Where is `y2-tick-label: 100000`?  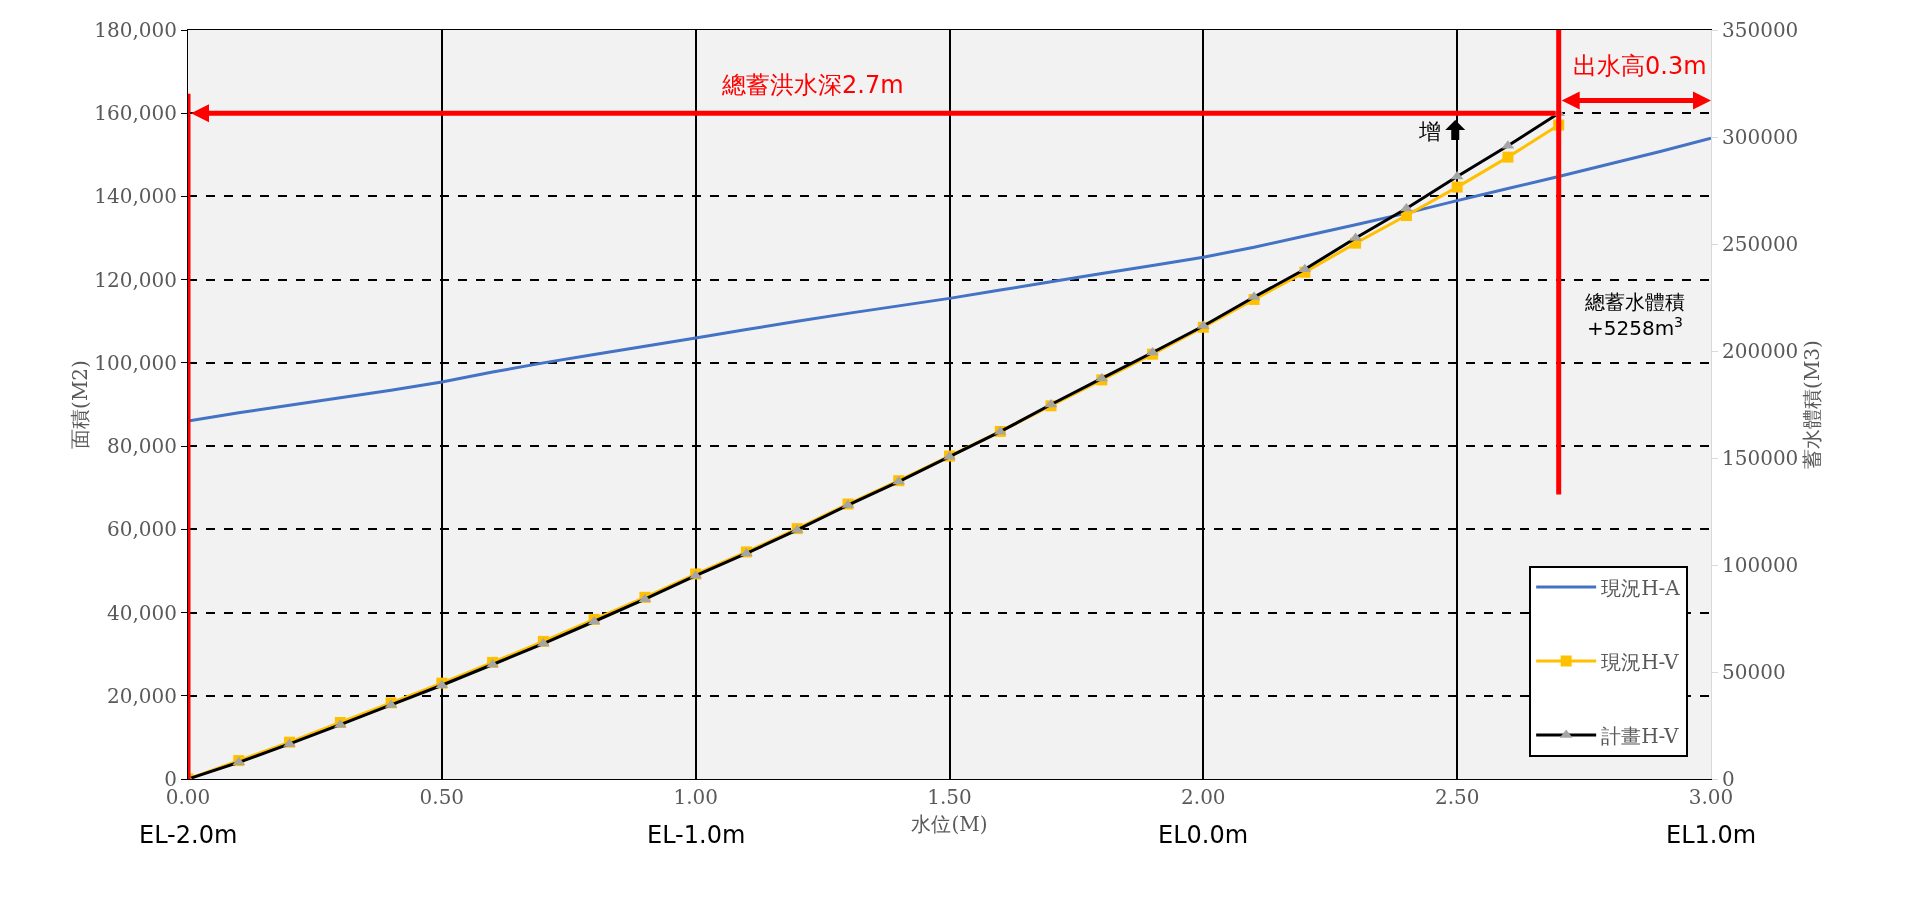
y2-tick-label: 100000 is located at coordinates (1760, 565).